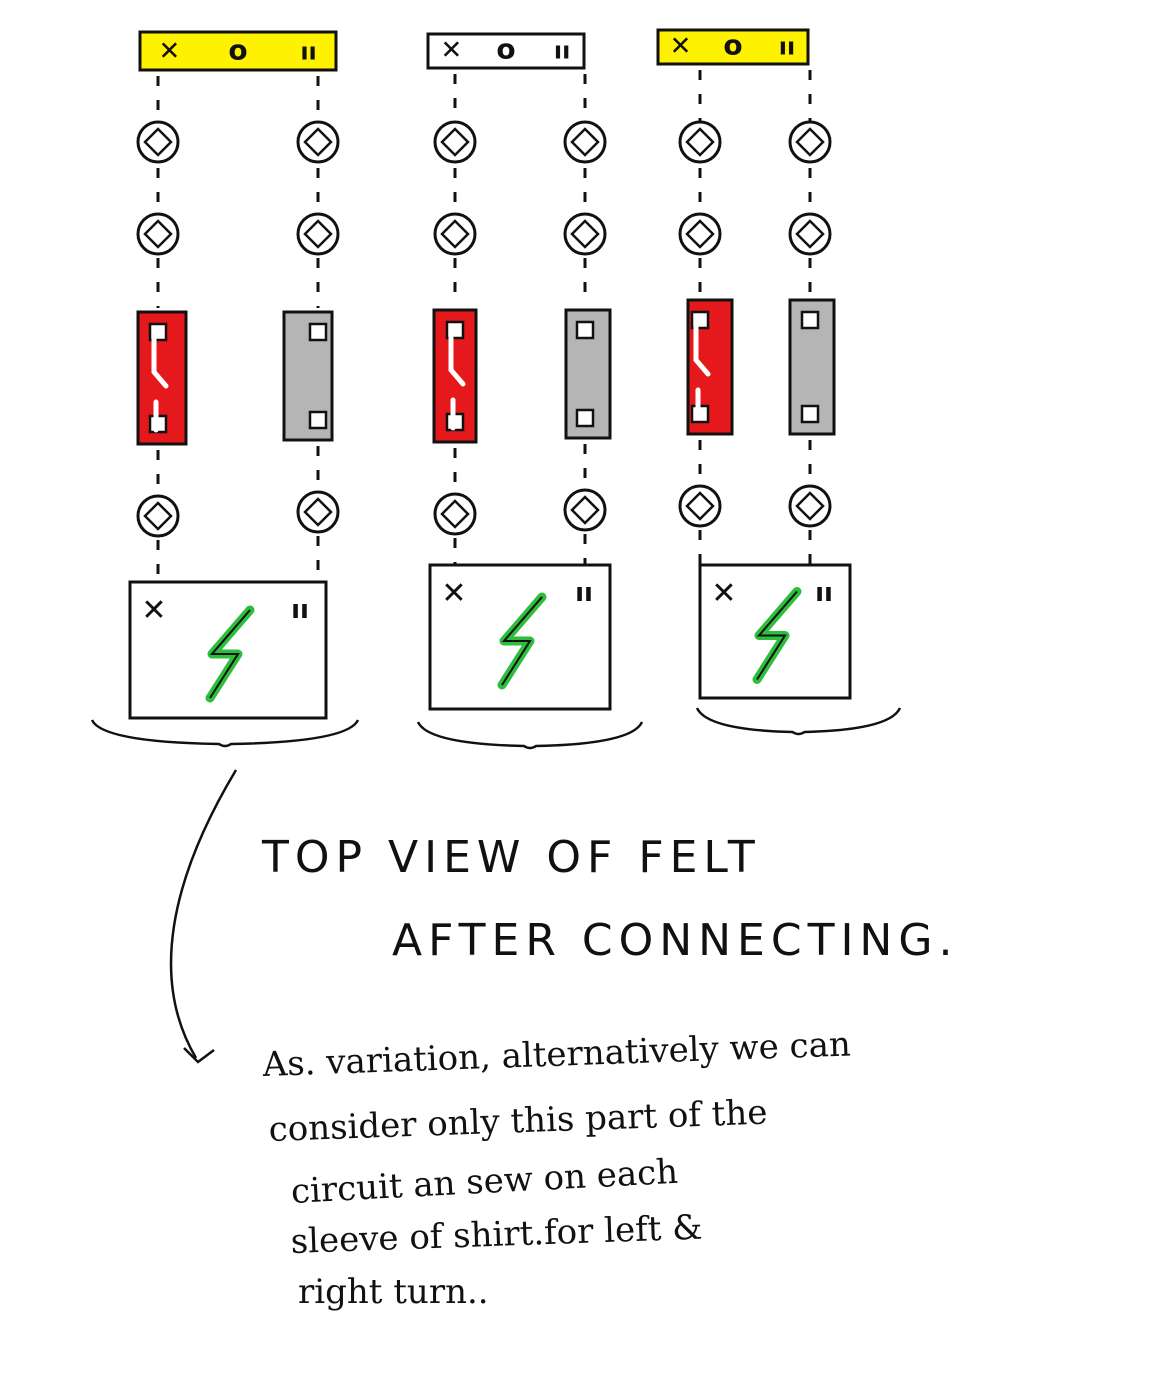 Image resolution: width=1170 pixels, height=1378 pixels. I want to click on column-2-felt-module: ✕ ıı, so click(520, 637).